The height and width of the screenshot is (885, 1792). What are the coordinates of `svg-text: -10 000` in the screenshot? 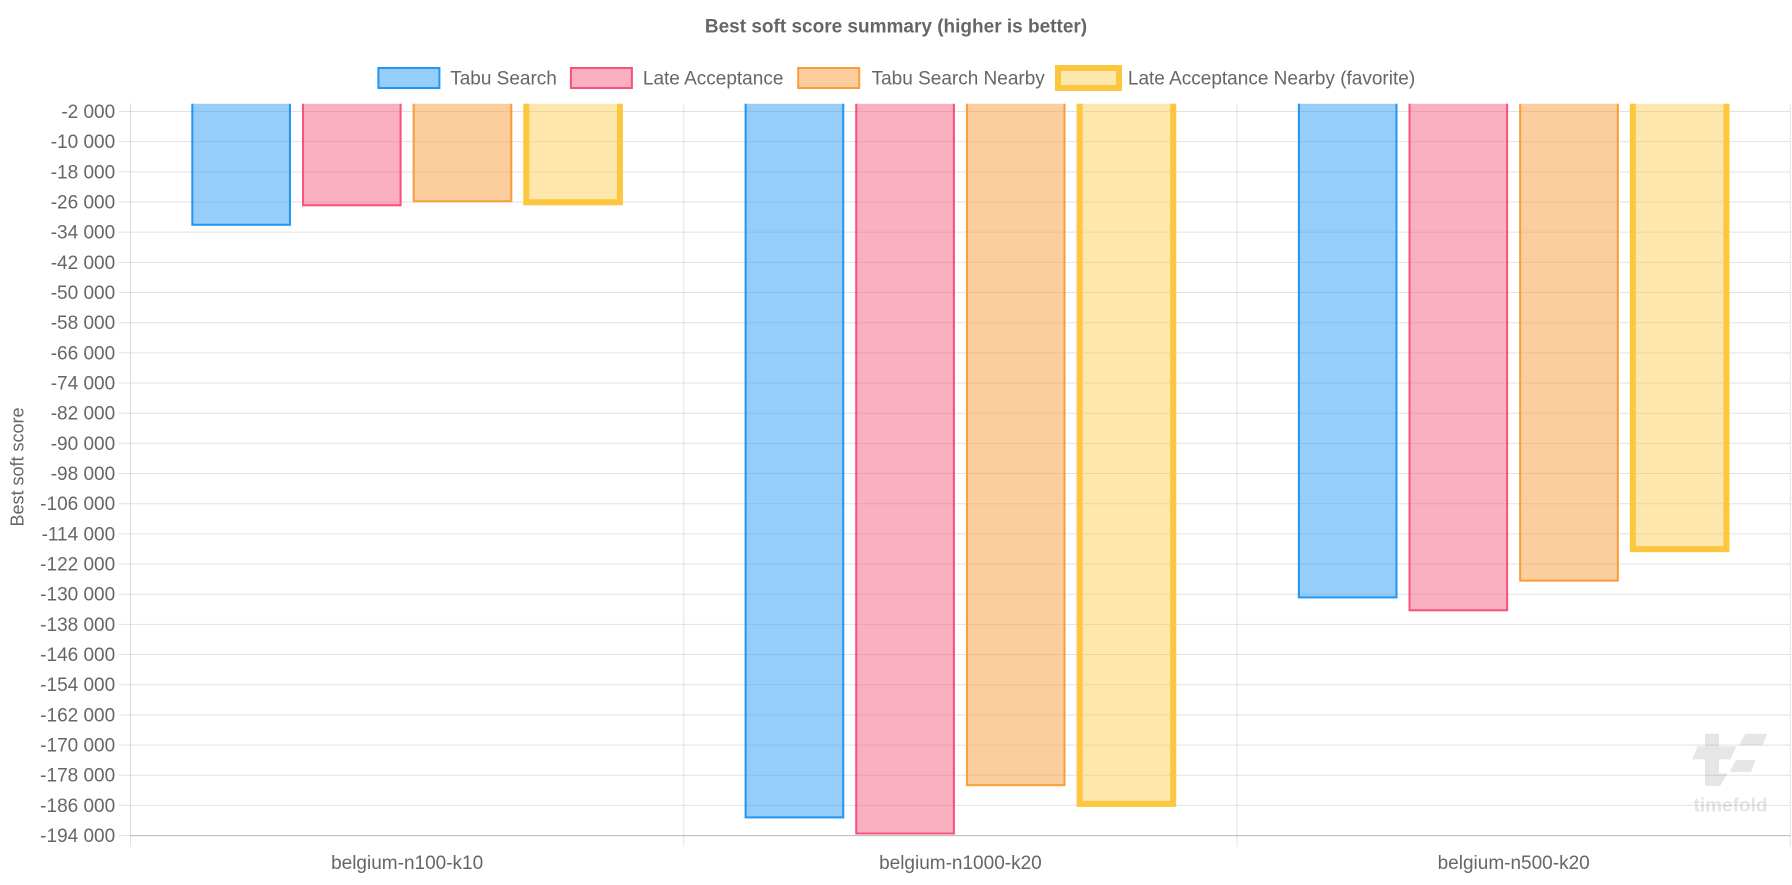 It's located at (83, 142).